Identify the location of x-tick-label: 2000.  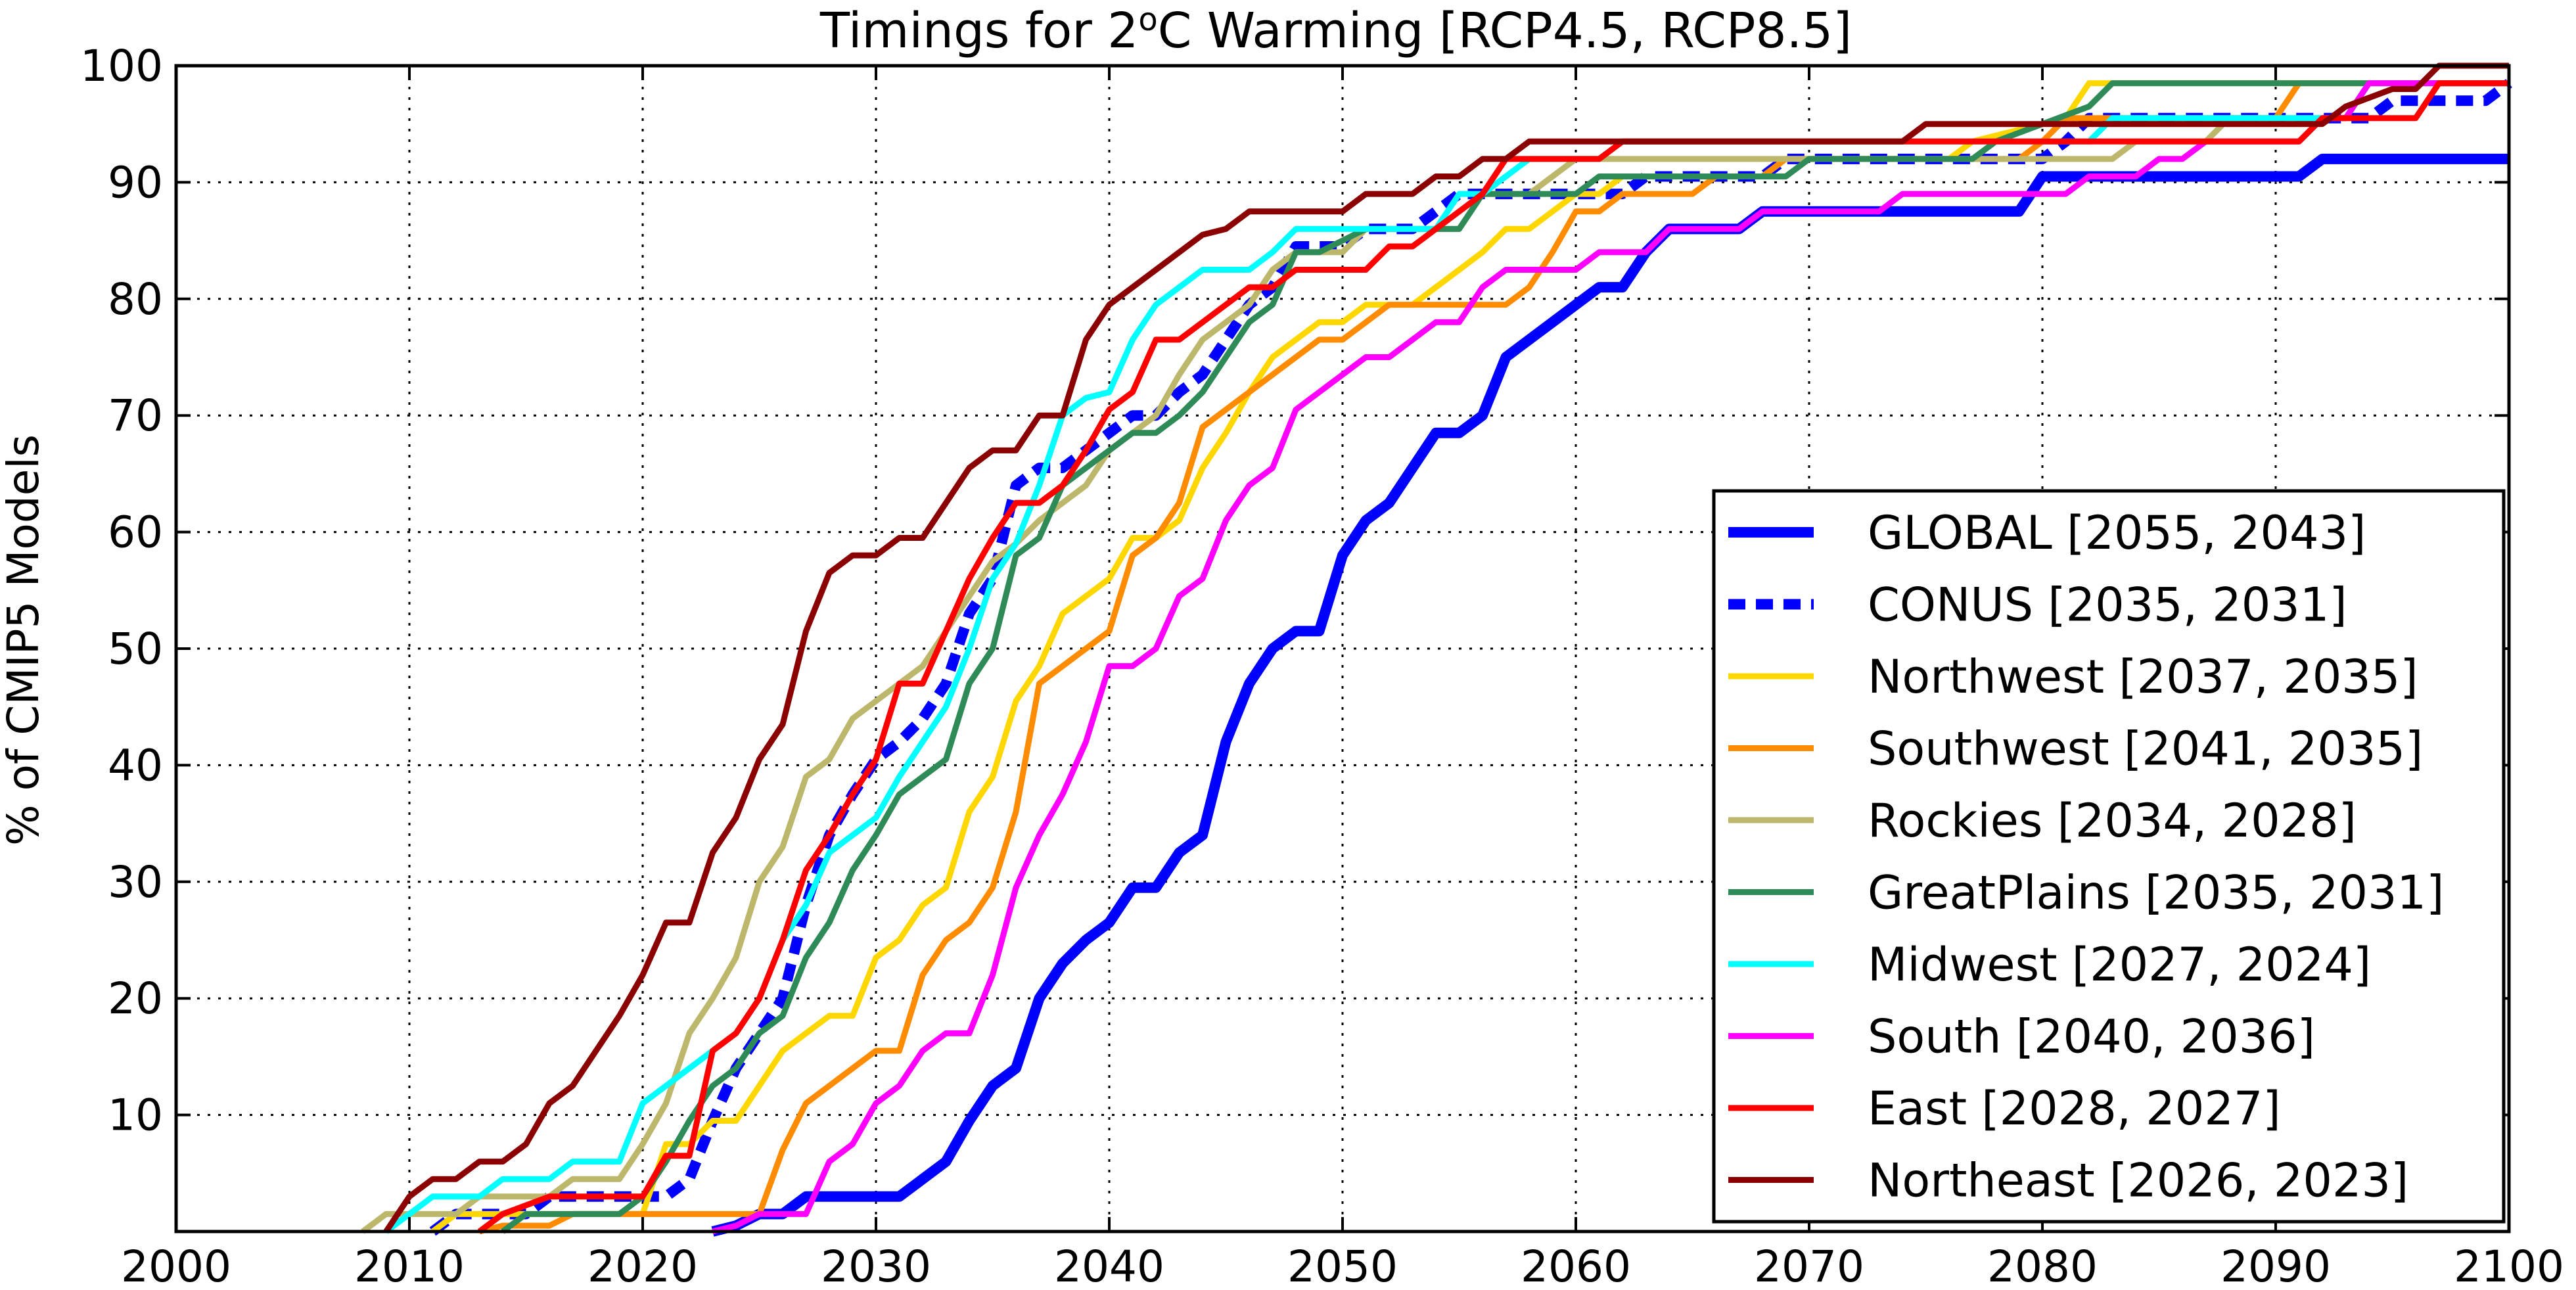
(176, 1266).